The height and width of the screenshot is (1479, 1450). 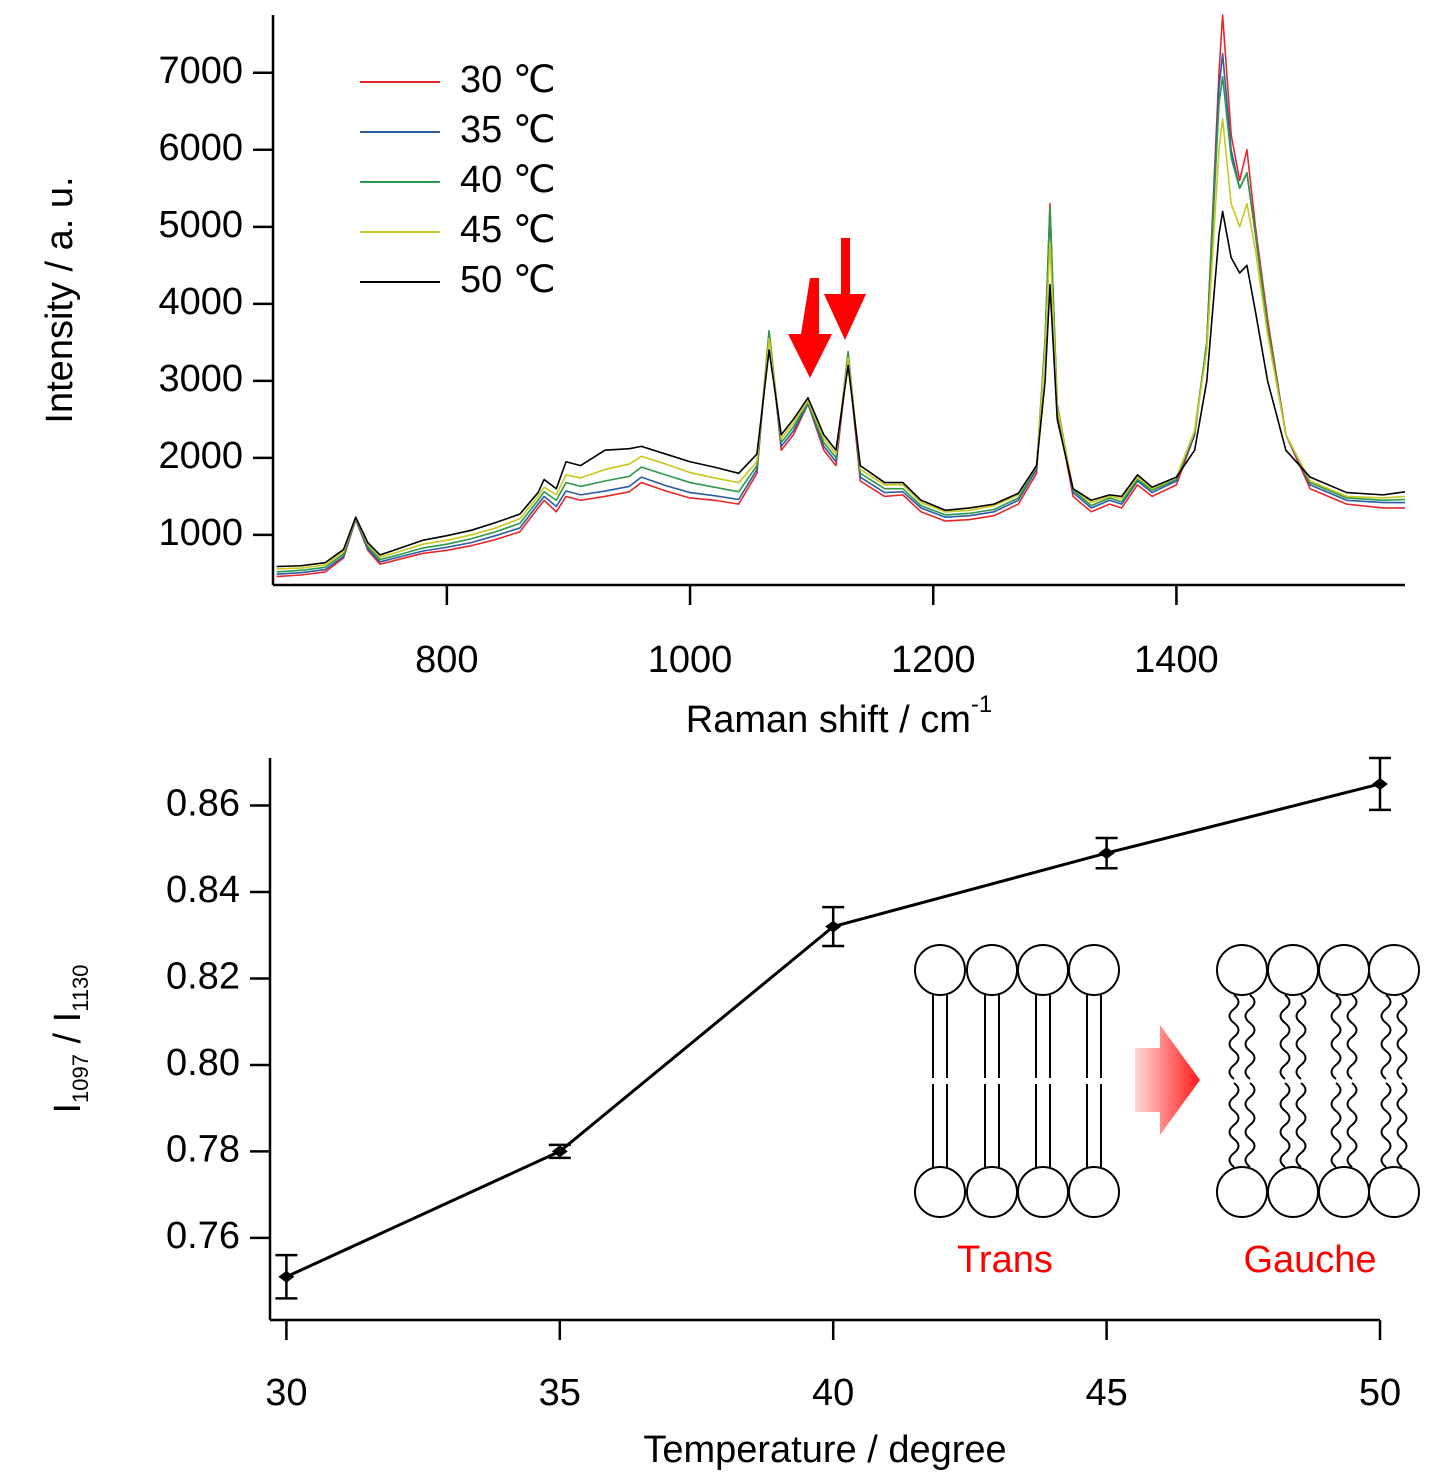 What do you see at coordinates (690, 660) in the screenshot?
I see `x-tick-label: 1000` at bounding box center [690, 660].